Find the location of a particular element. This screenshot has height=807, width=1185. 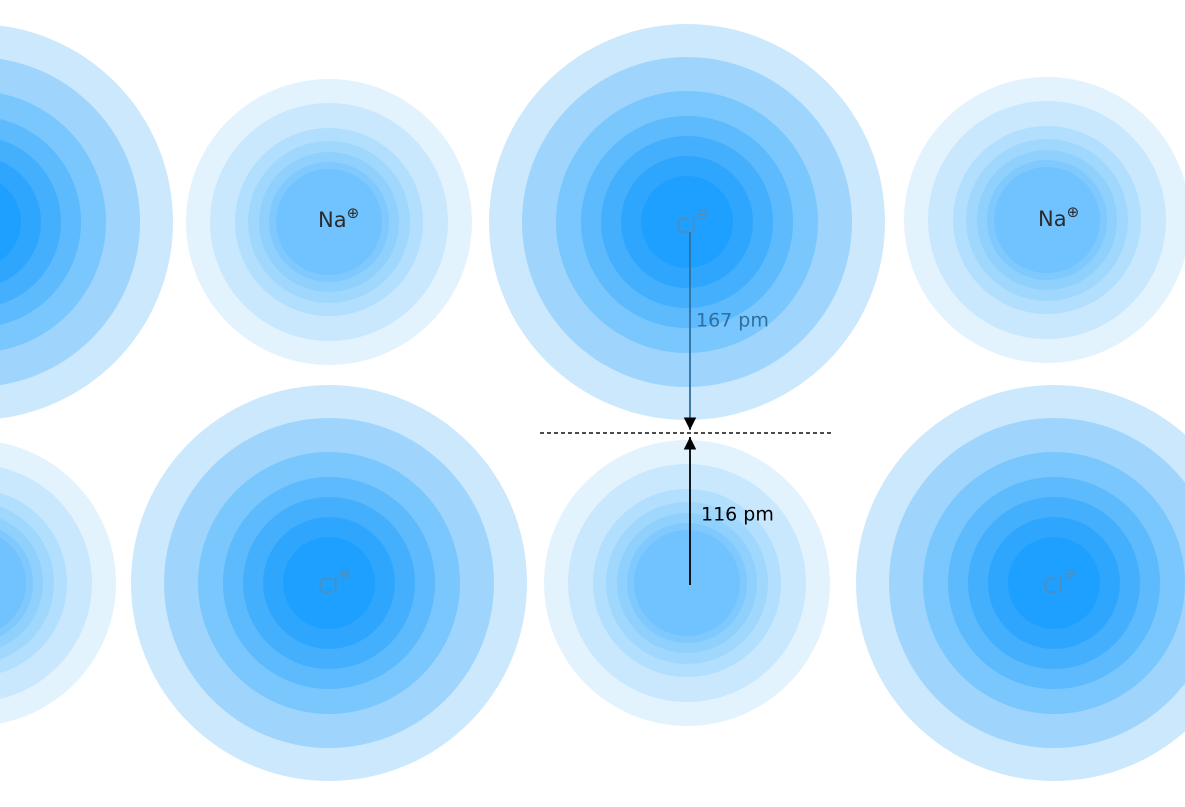

measurement-label: 116 pm is located at coordinates (737, 515).